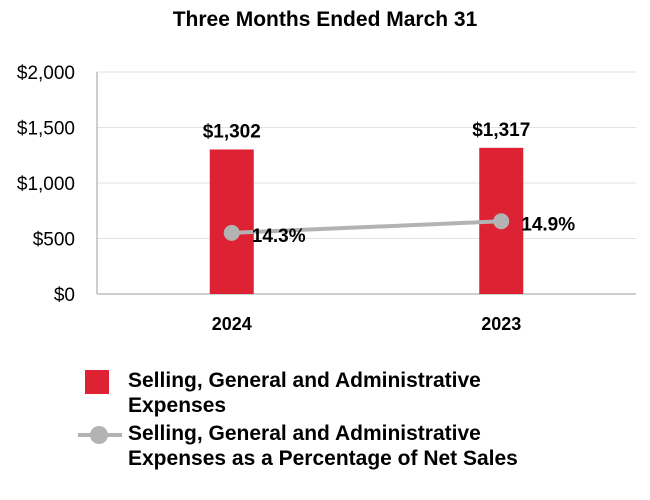 Image resolution: width=650 pixels, height=500 pixels. I want to click on y-tick-label: $0, so click(64, 295).